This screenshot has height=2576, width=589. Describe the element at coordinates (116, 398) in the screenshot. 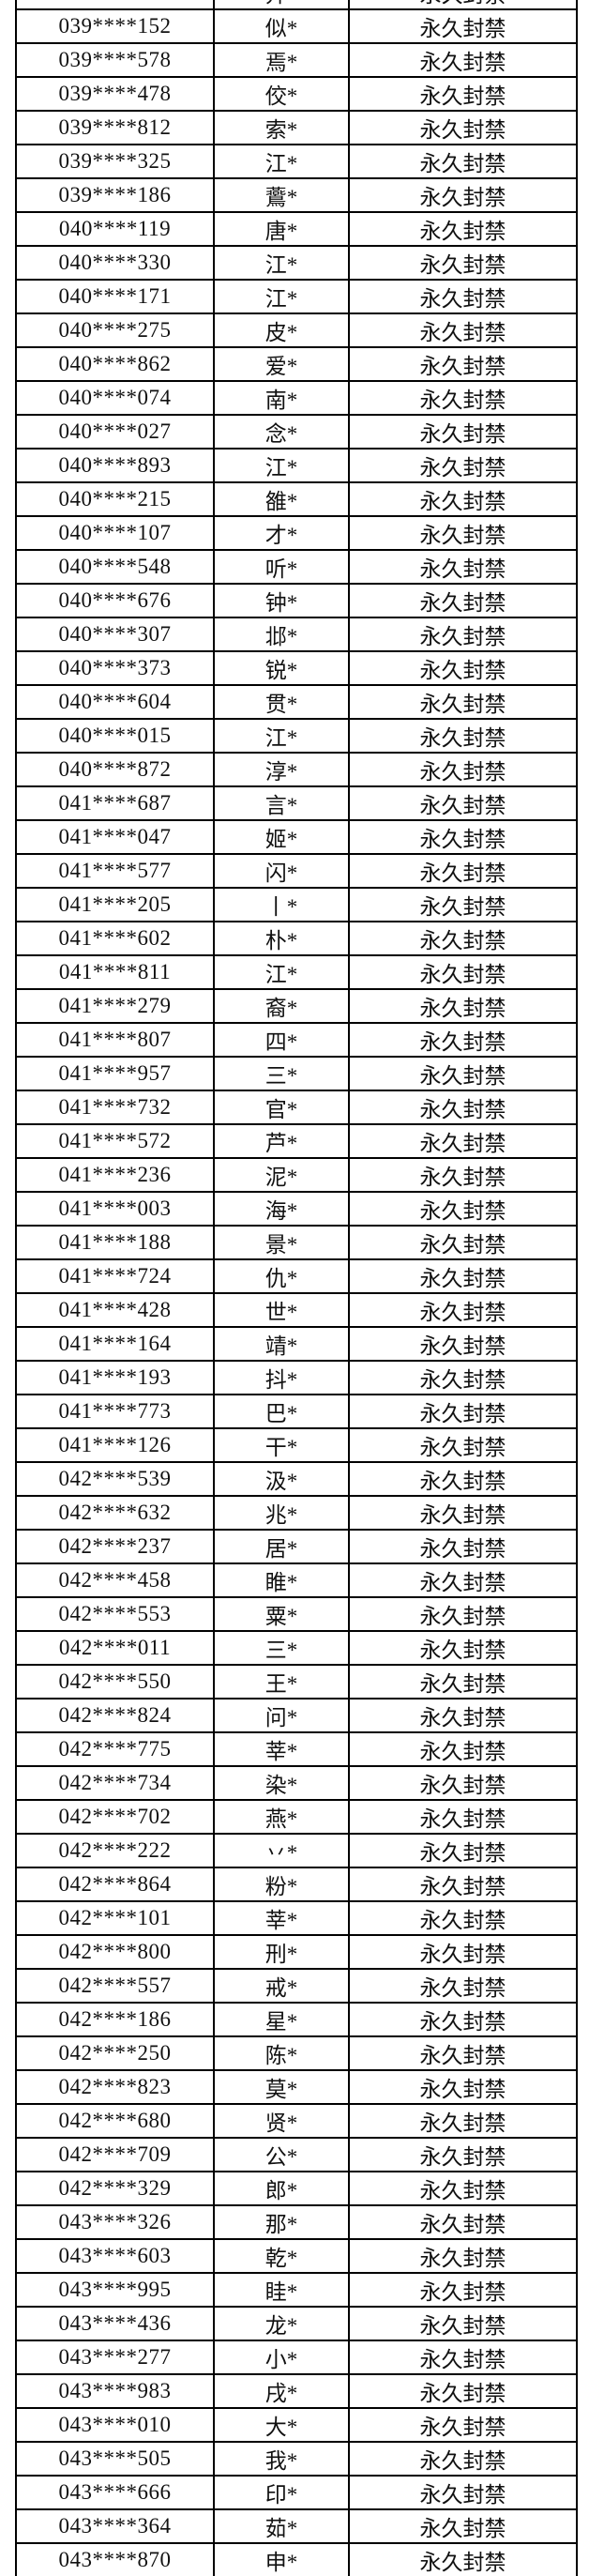

I see `account-id-cell: 040****074` at that location.